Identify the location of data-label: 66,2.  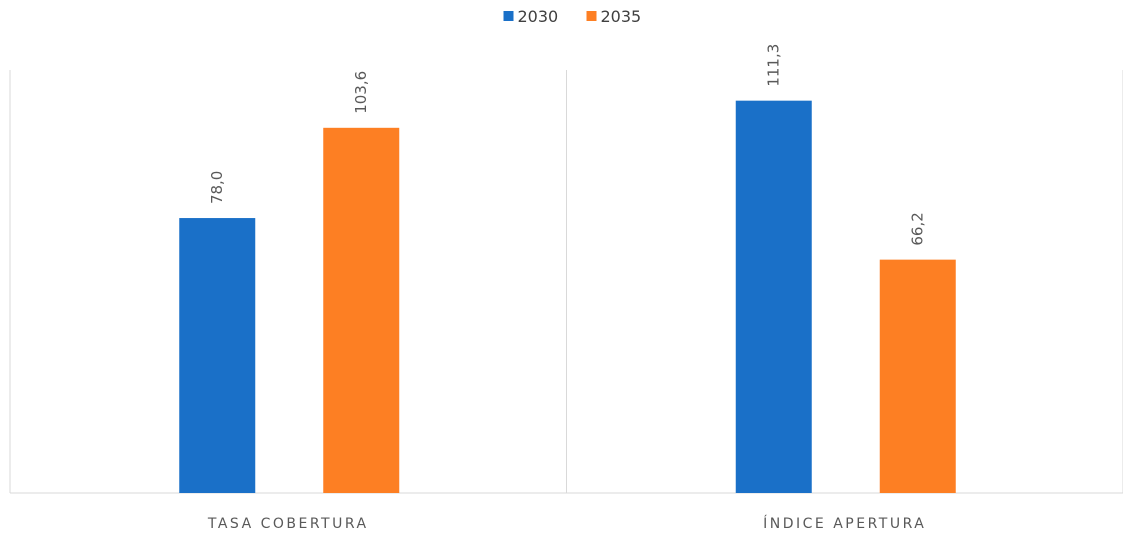
(918, 228).